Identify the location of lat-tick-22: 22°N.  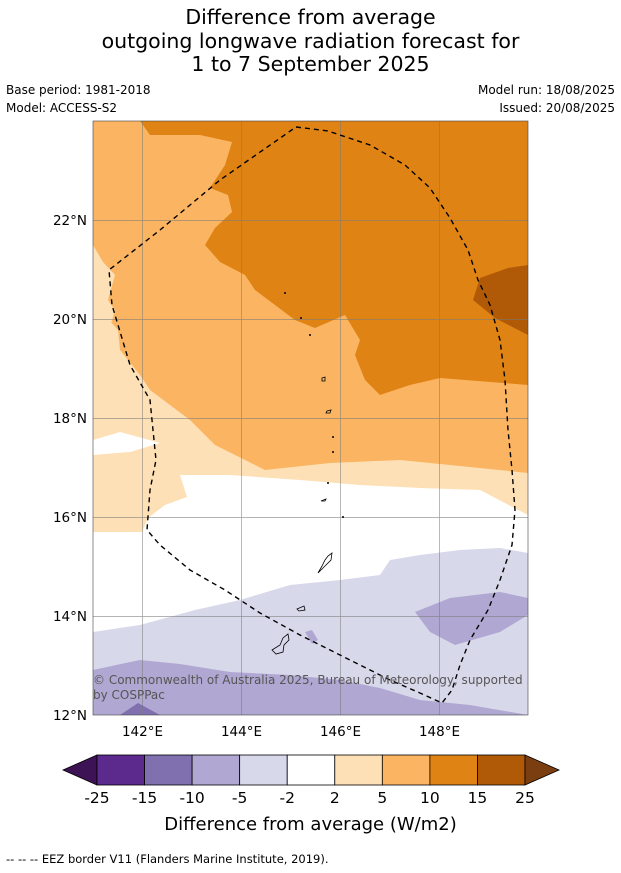
(70, 221).